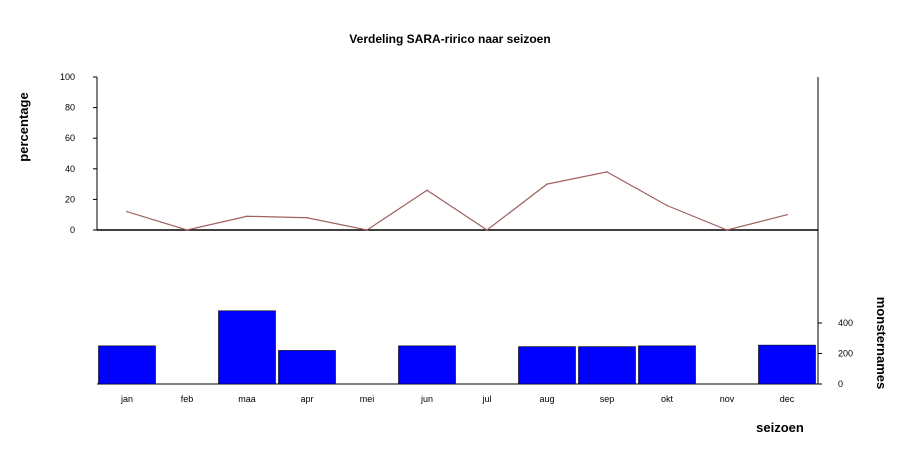 The width and height of the screenshot is (902, 456). Describe the element at coordinates (840, 384) in the screenshot. I see `right-tick-label: 0` at that location.